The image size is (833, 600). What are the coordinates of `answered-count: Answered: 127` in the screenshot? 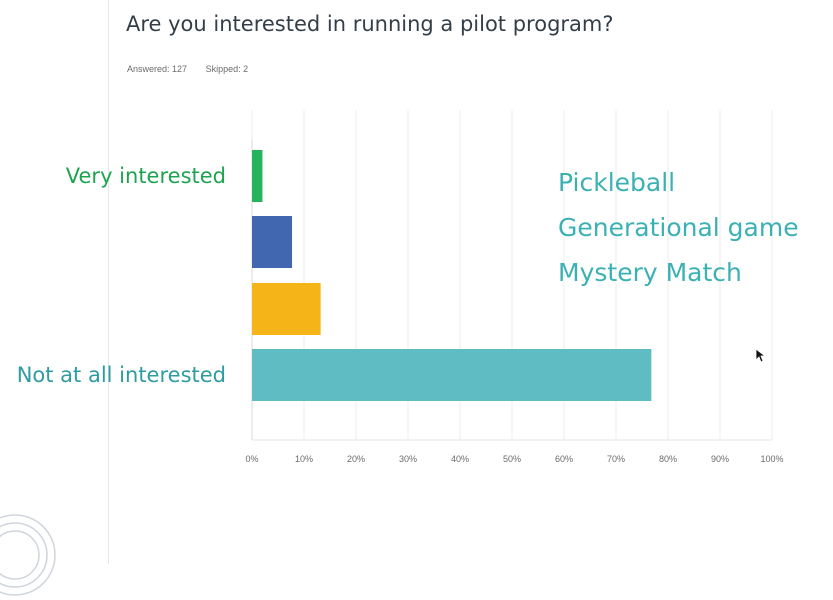 It's located at (157, 69).